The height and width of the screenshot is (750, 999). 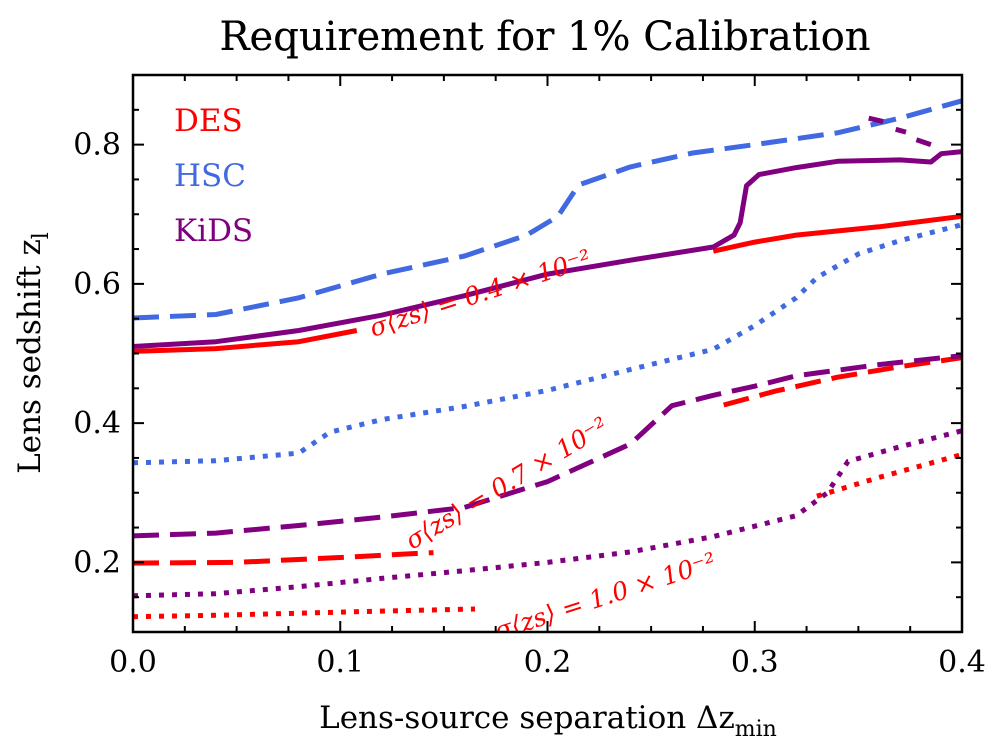 What do you see at coordinates (962, 662) in the screenshot?
I see `x-tick-label: 0.4` at bounding box center [962, 662].